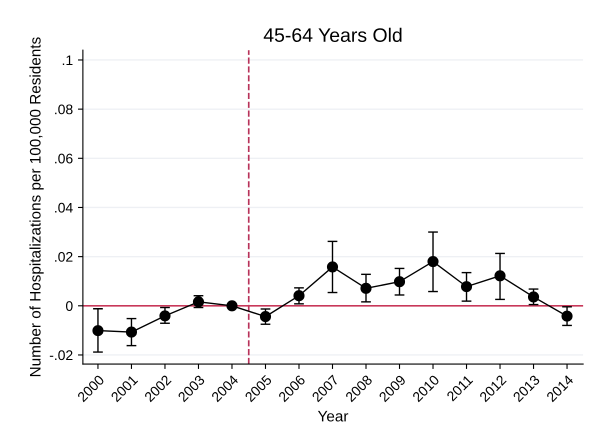  I want to click on y-tick-label: 0, so click(69, 306).